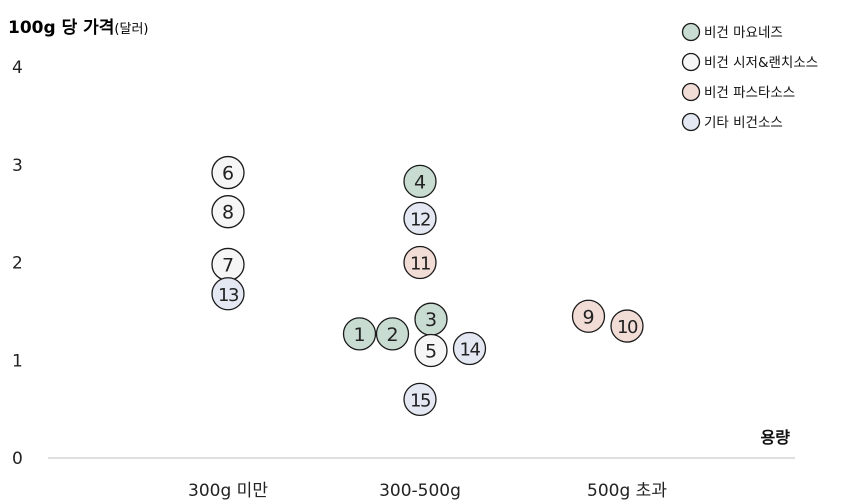  I want to click on data-point: 8, so click(228, 212).